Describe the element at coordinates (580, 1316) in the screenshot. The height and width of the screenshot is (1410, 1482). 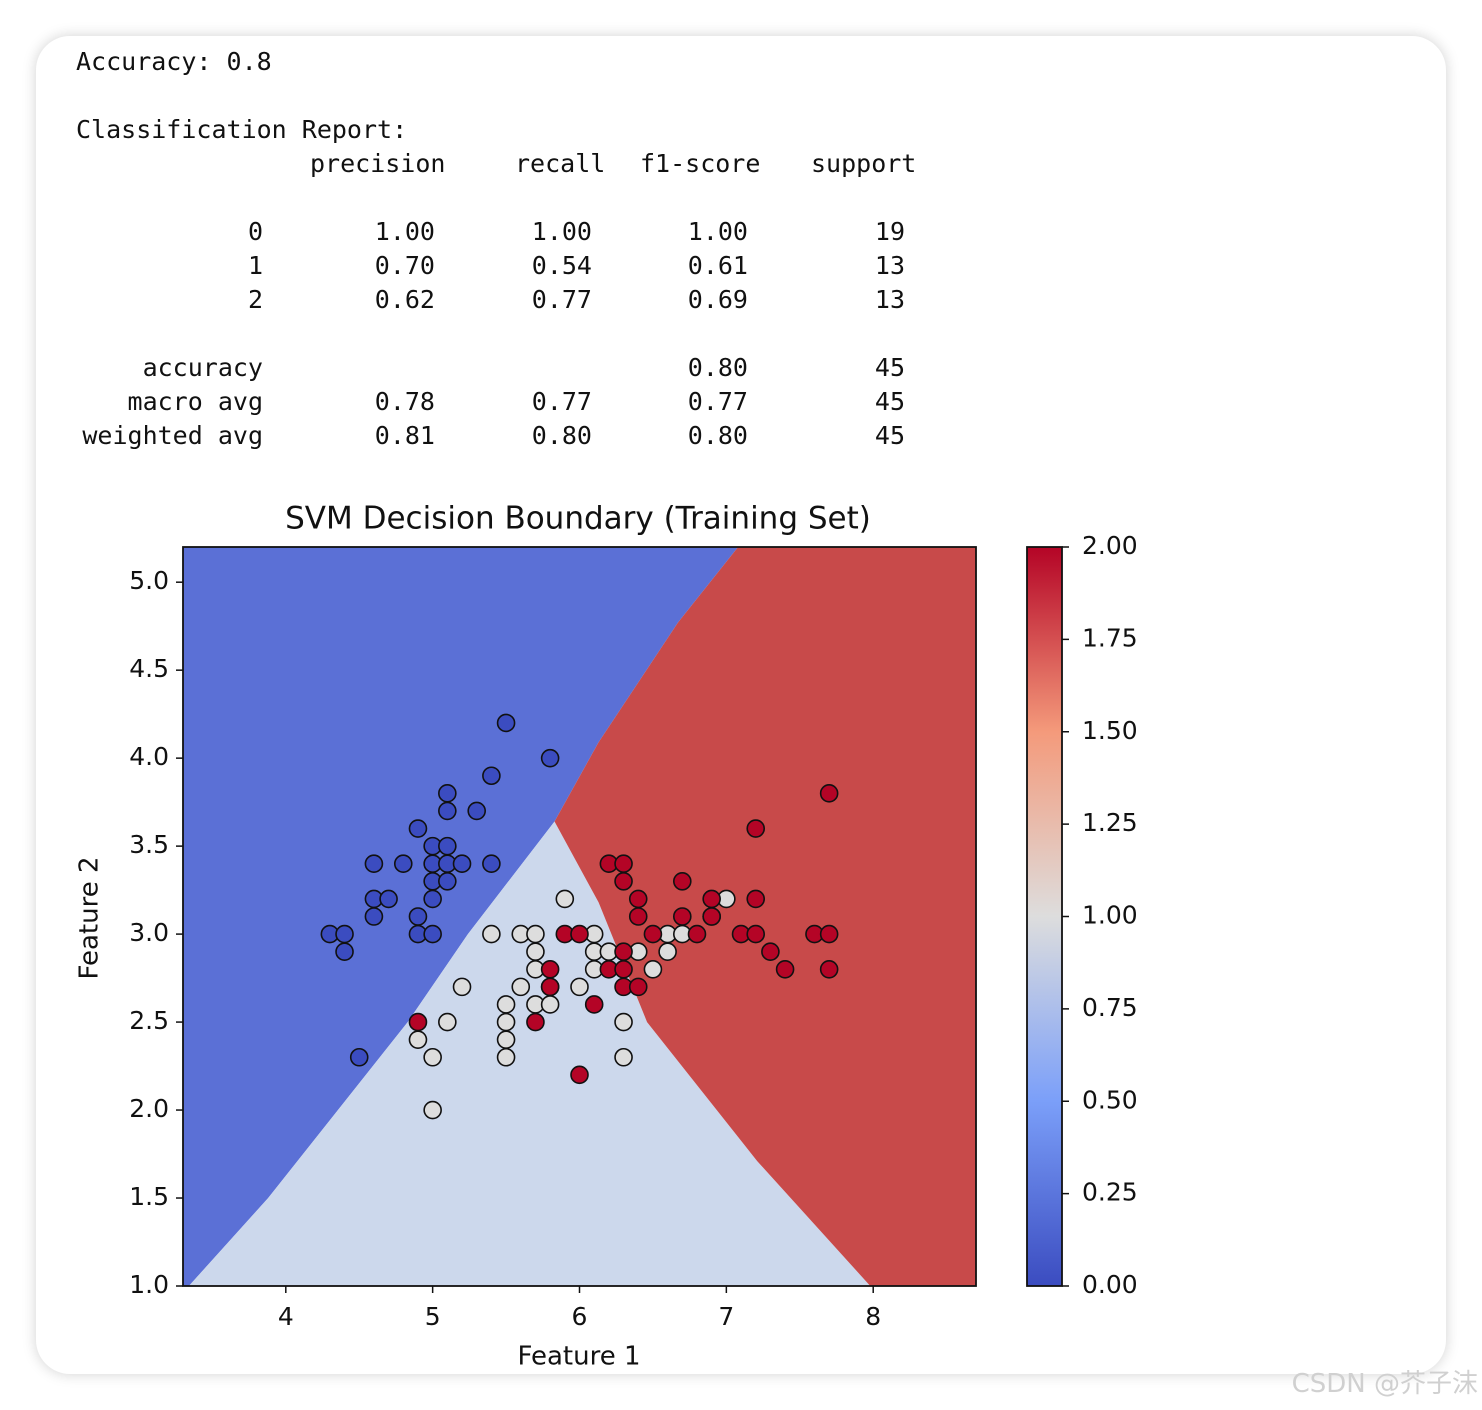
I see `x-tick-label: 6` at that location.